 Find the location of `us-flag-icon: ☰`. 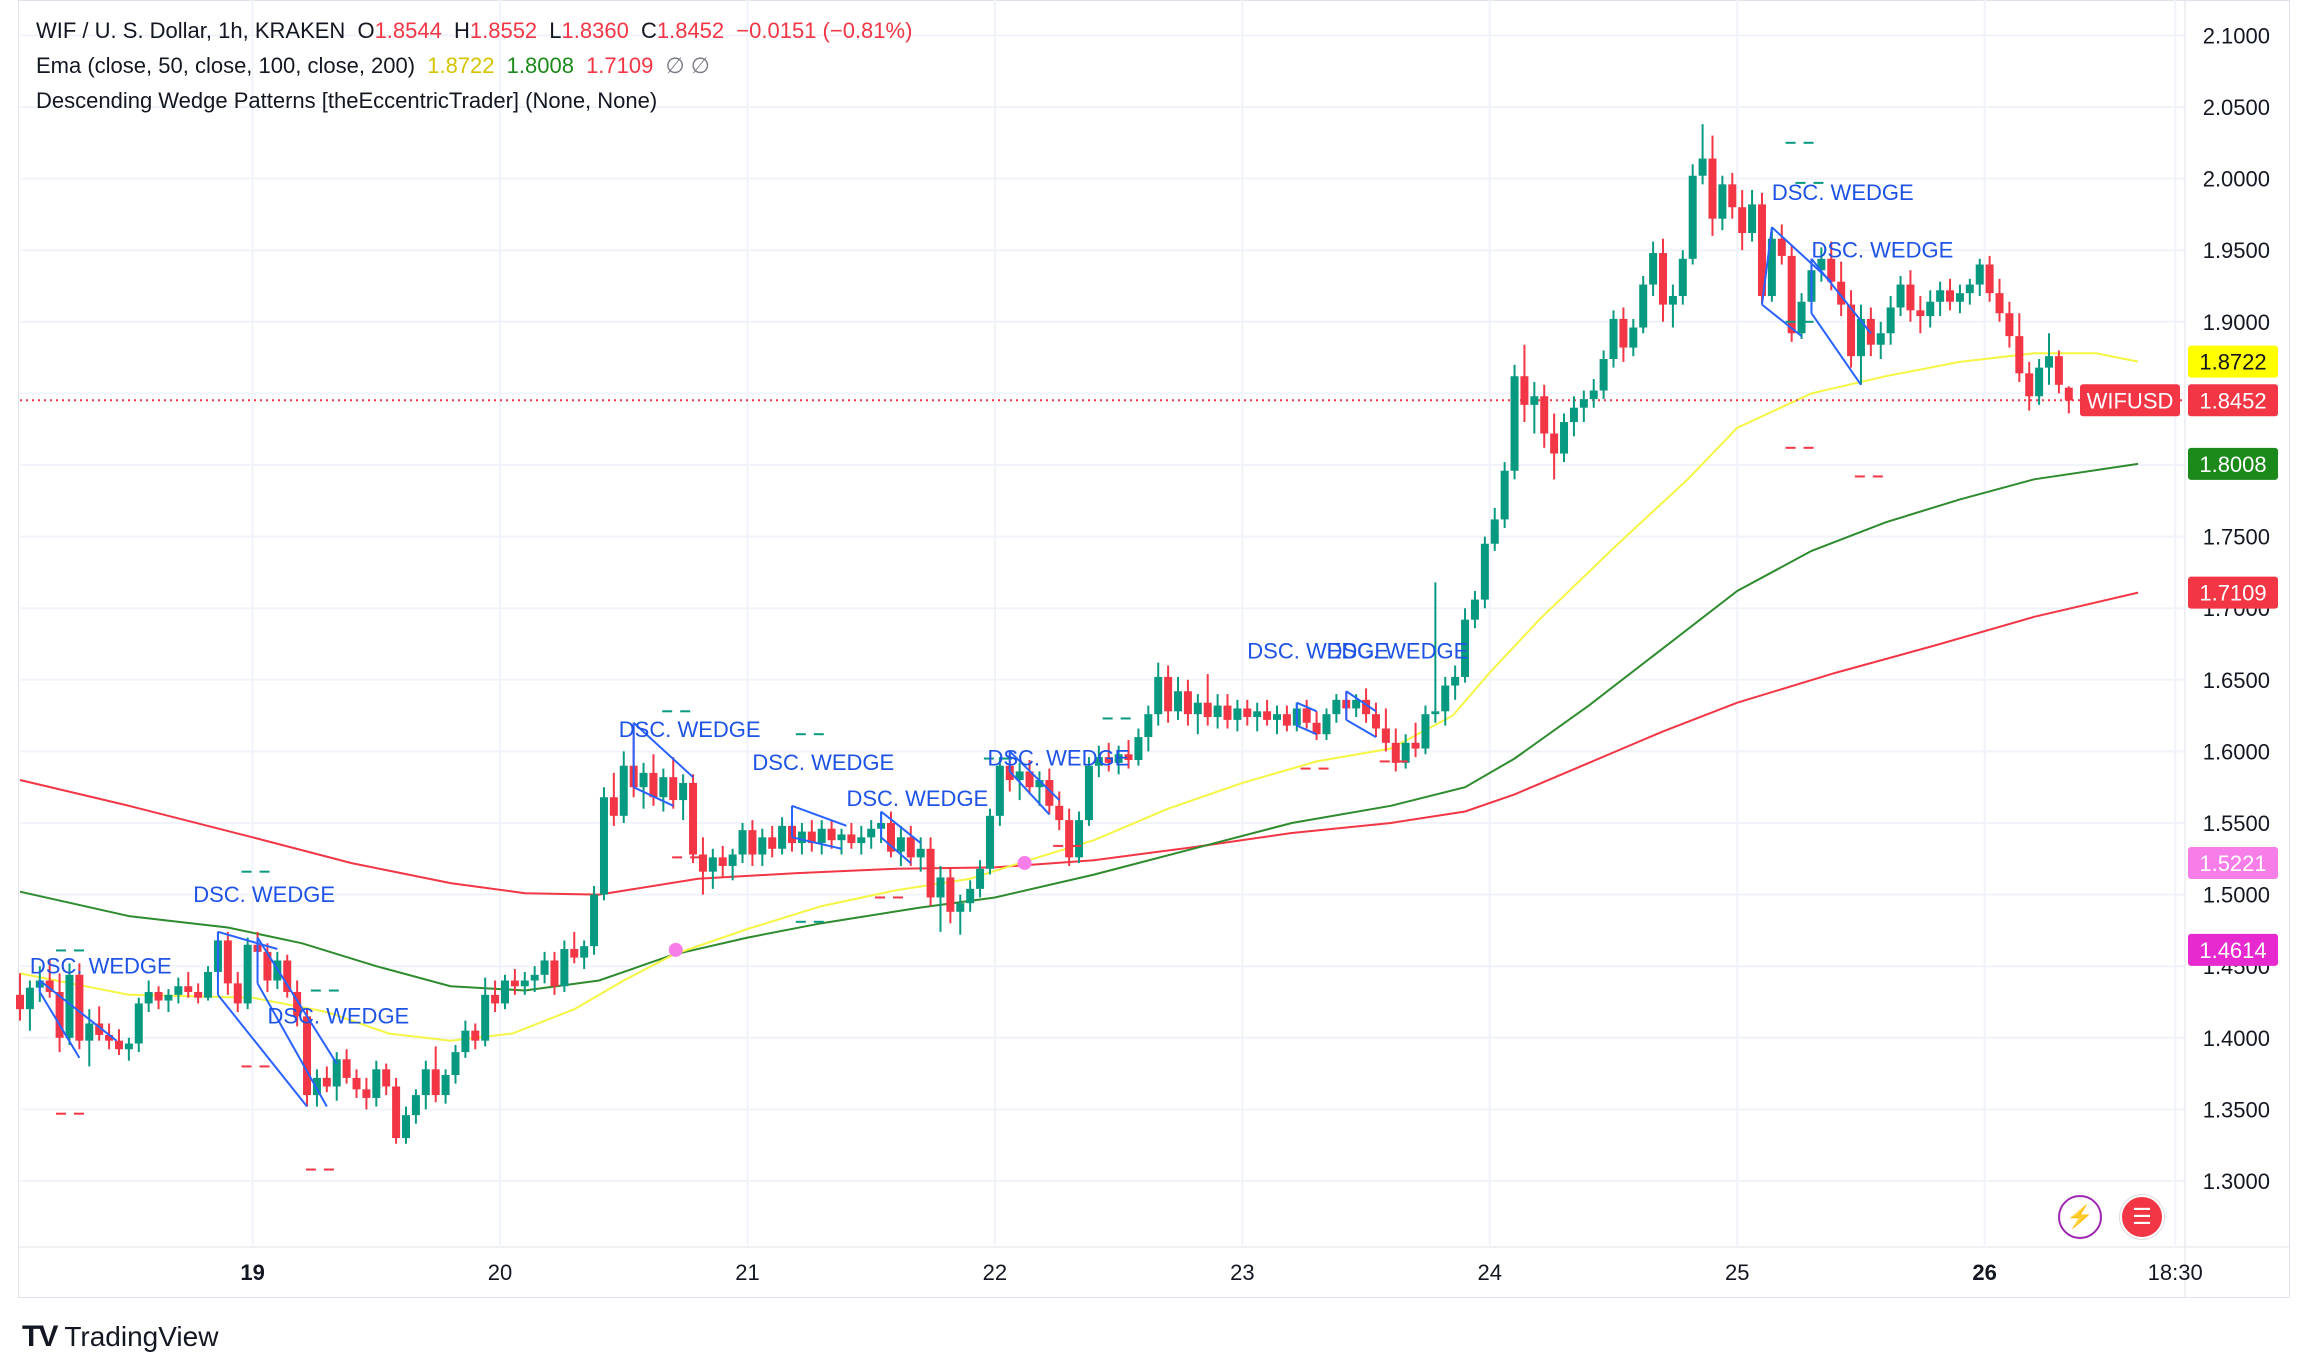

us-flag-icon: ☰ is located at coordinates (2142, 1217).